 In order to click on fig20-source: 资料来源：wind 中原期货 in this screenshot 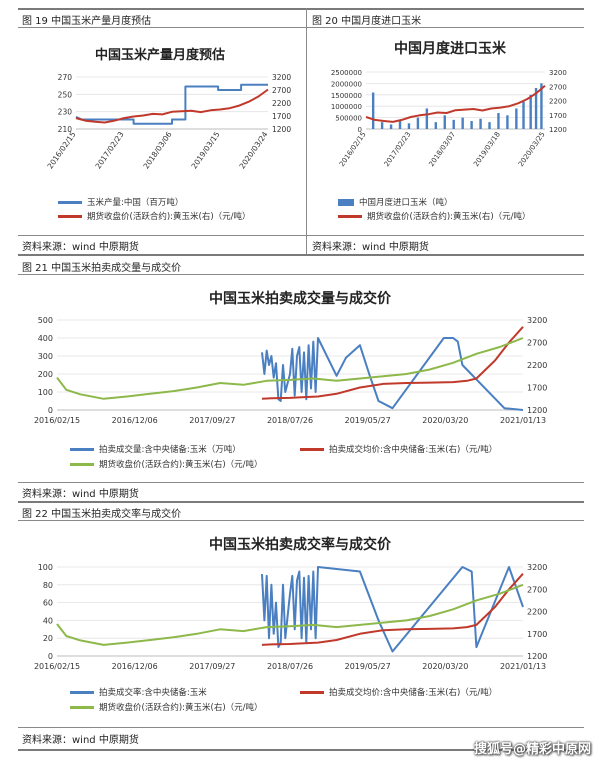, I will do `click(370, 247)`.